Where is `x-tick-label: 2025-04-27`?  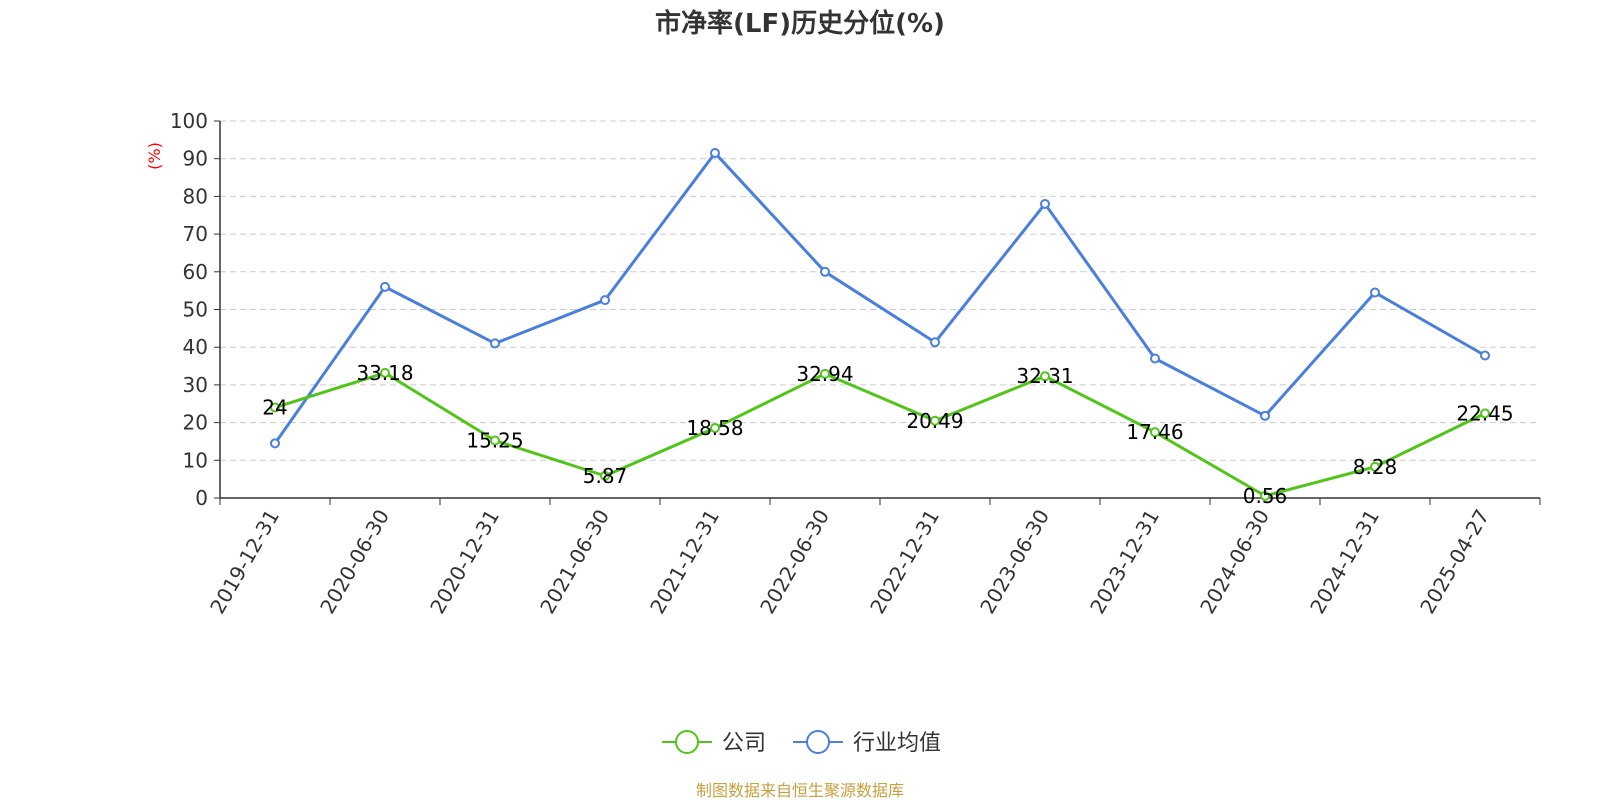 x-tick-label: 2025-04-27 is located at coordinates (1454, 561).